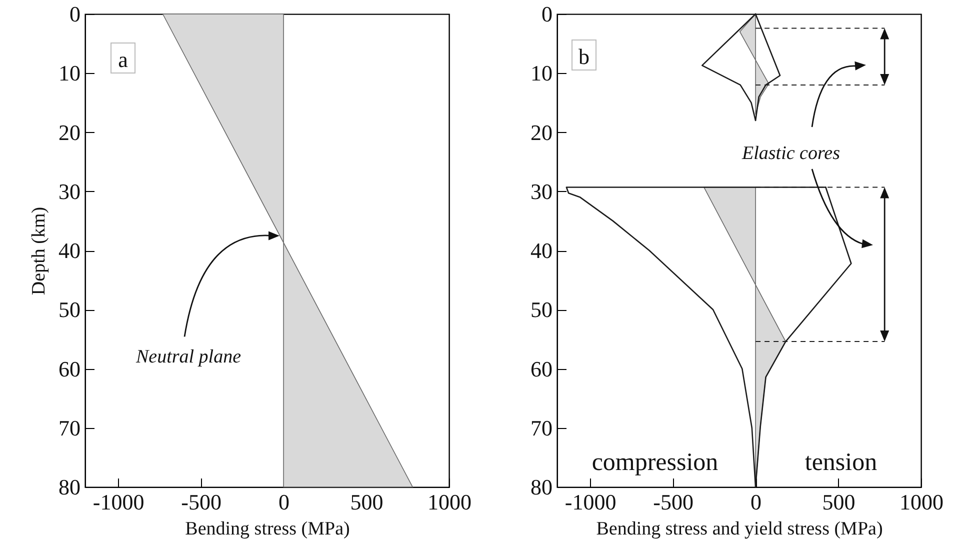  What do you see at coordinates (39, 251) in the screenshot?
I see `y-axis-title: Depth (km)` at bounding box center [39, 251].